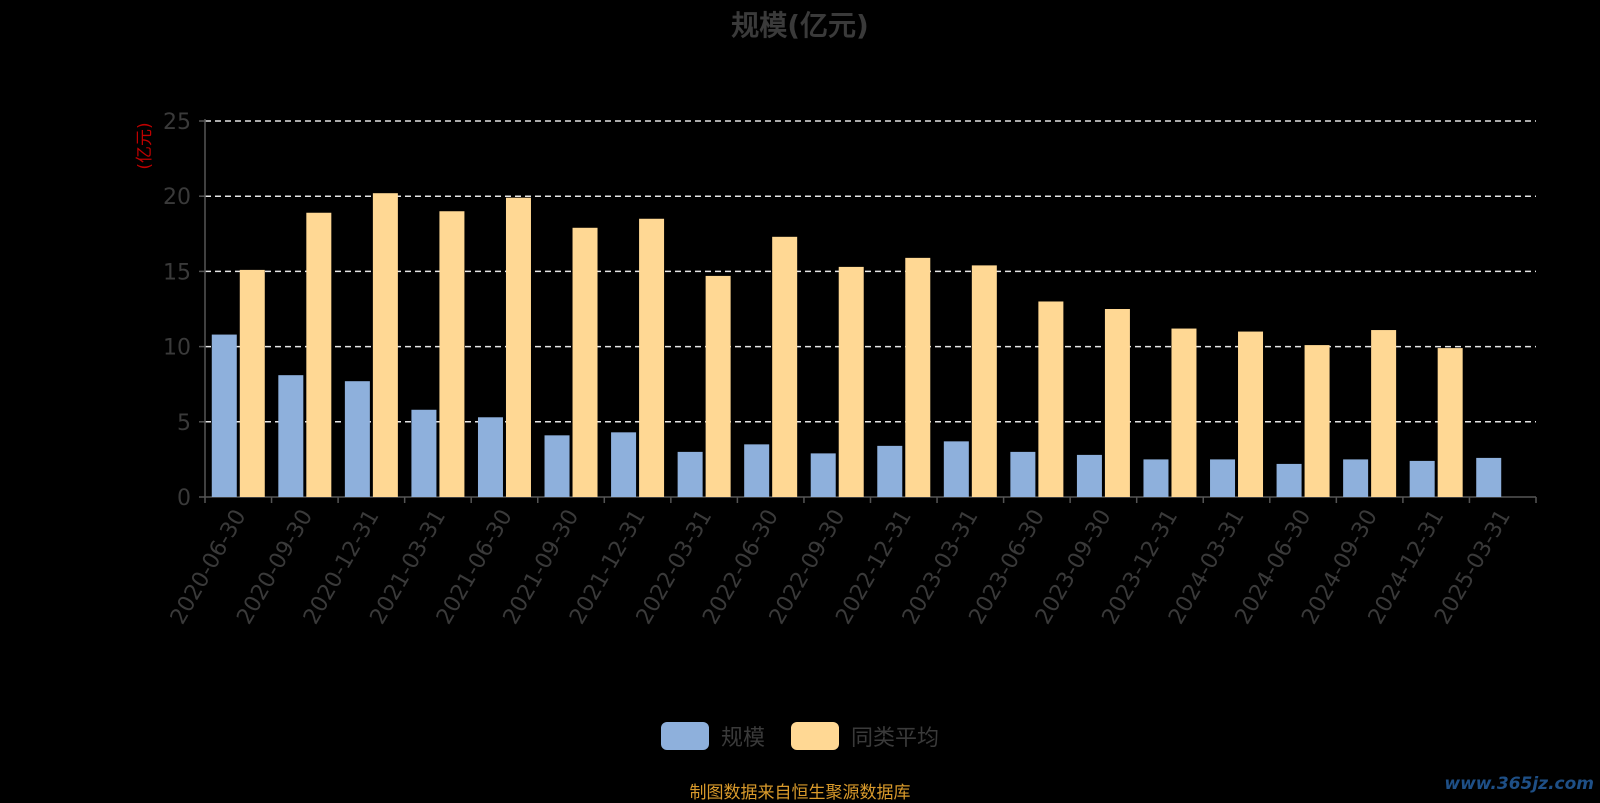  What do you see at coordinates (800, 25) in the screenshot?
I see `chart-title: 规模(亿元)` at bounding box center [800, 25].